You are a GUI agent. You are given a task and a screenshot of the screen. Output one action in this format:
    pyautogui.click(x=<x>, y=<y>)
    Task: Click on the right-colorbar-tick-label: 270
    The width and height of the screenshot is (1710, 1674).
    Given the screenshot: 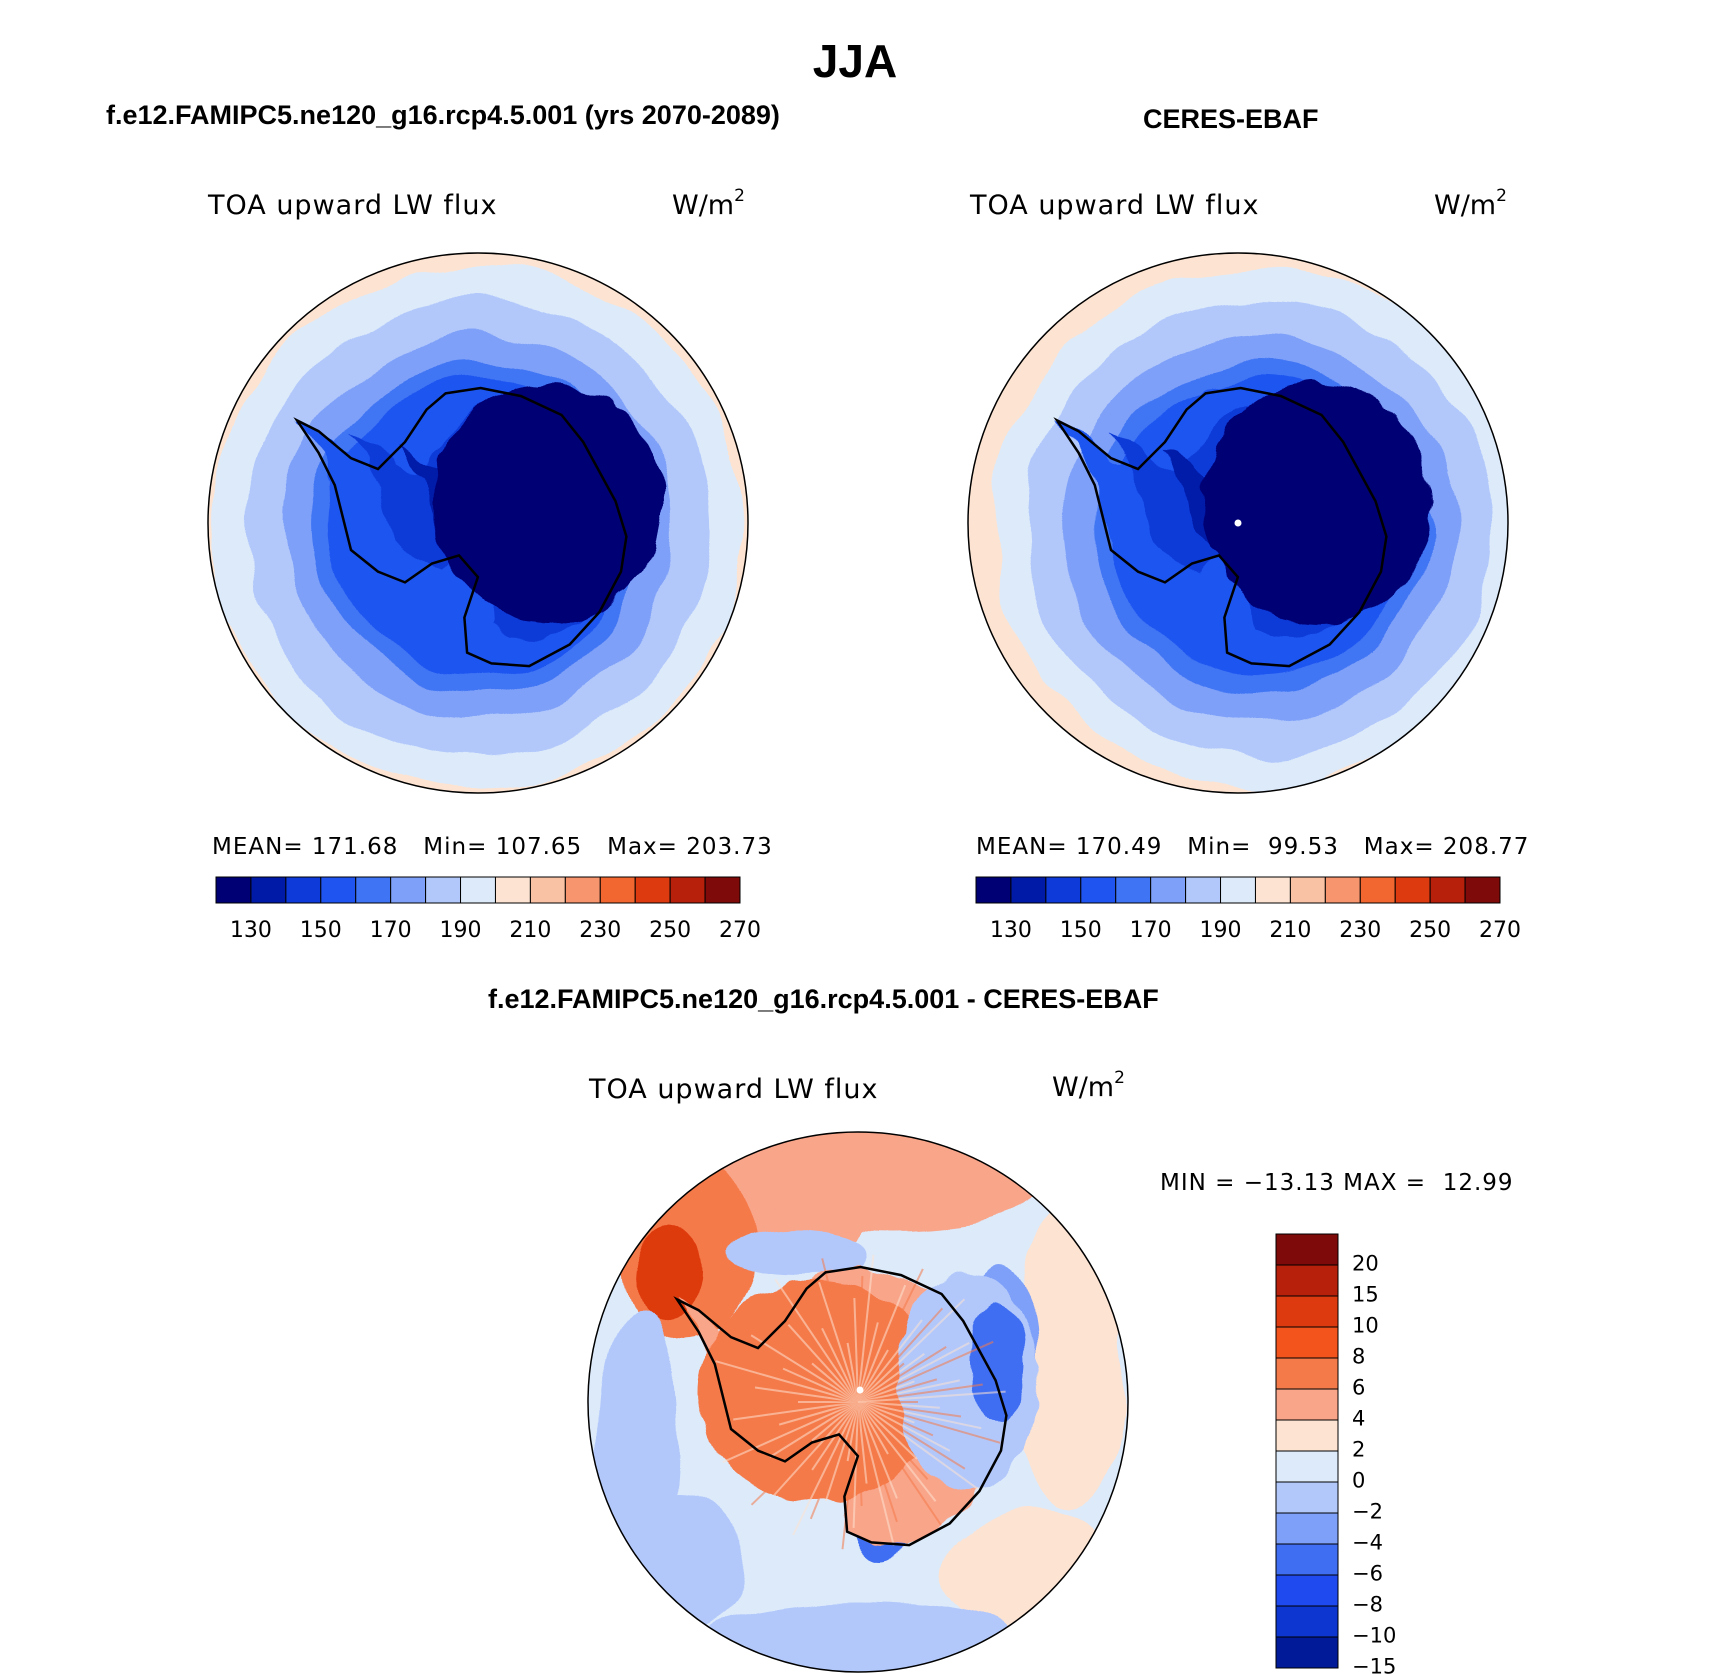 What is the action you would take?
    pyautogui.click(x=1500, y=930)
    